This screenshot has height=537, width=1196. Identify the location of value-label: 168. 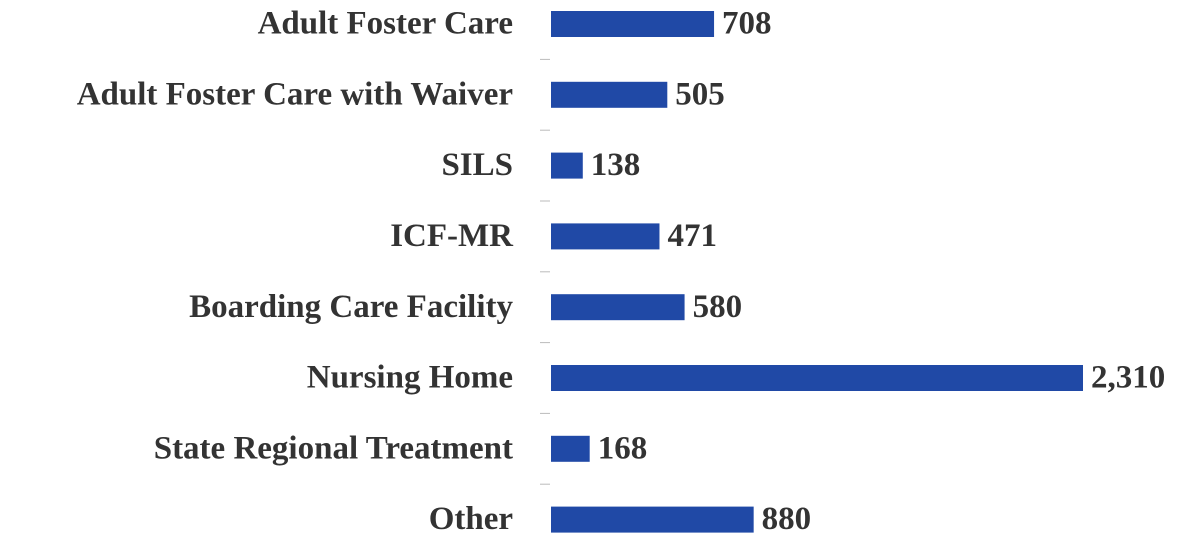
(623, 448).